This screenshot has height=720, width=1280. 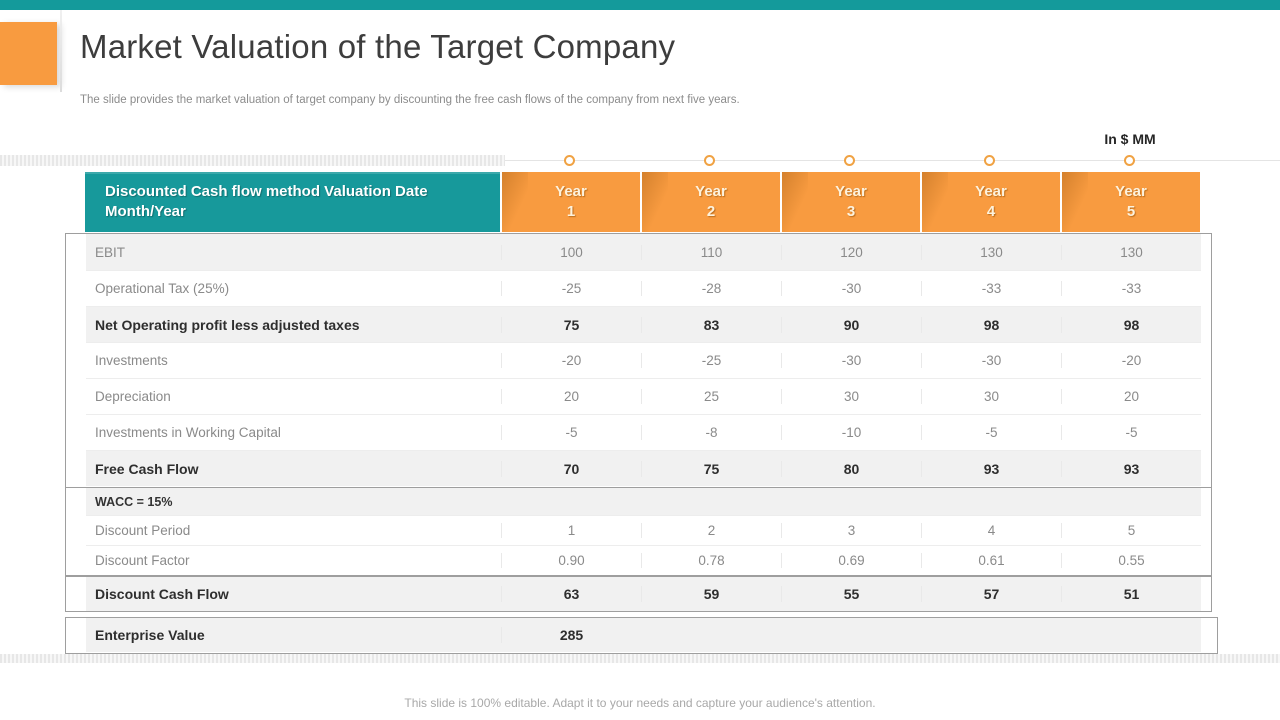 What do you see at coordinates (162, 288) in the screenshot?
I see `row-label: Operational Tax (25%)` at bounding box center [162, 288].